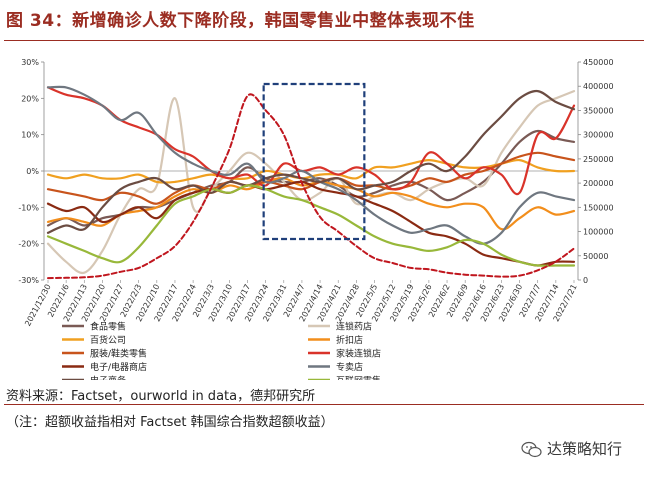 This screenshot has height=478, width=648. I want to click on legend-label: 百货公司, so click(108, 340).